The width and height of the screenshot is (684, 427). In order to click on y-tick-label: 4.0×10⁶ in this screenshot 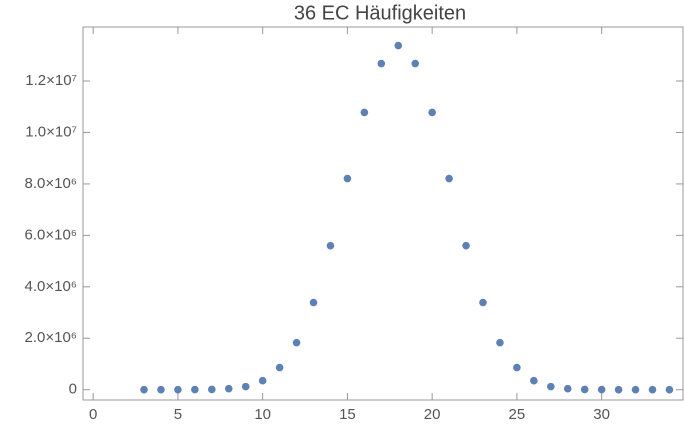, I will do `click(51, 286)`.